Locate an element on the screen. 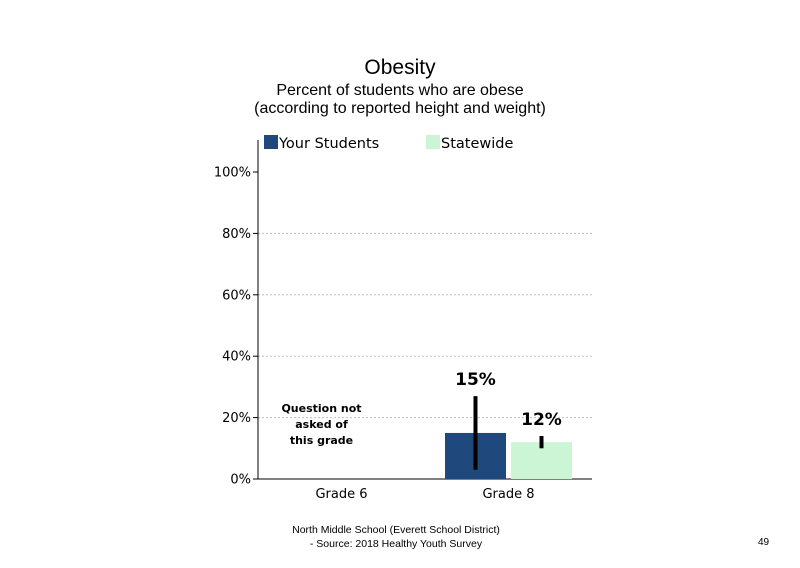 The image size is (800, 568). x-tick-label: Grade 8 is located at coordinates (508, 494).